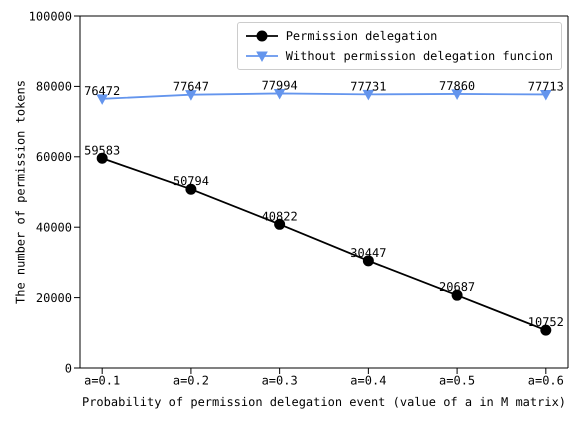  Describe the element at coordinates (54, 227) in the screenshot. I see `y-tick-label: 40000` at that location.